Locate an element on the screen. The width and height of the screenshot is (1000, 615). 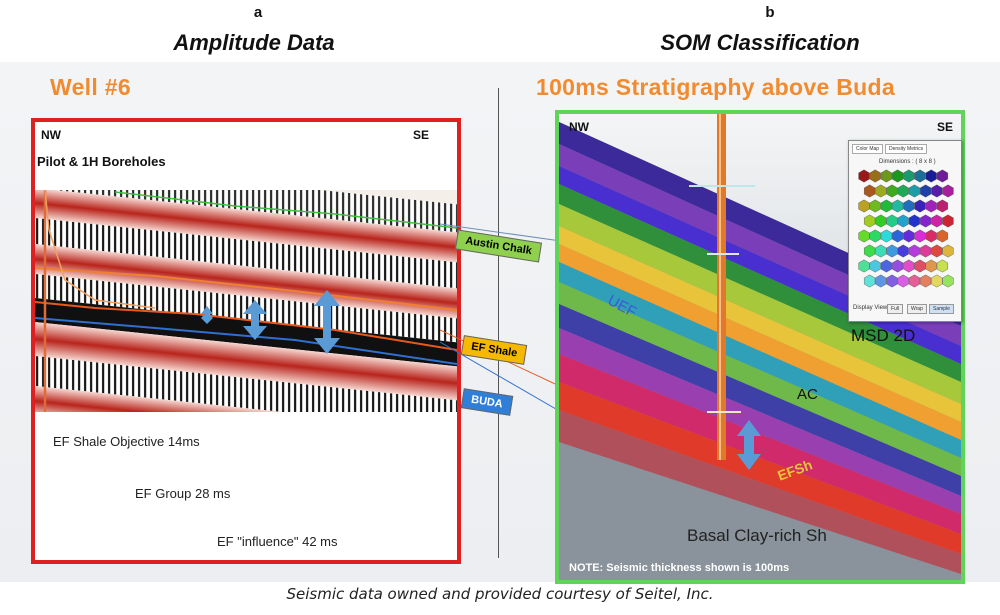
thickness-note: NOTE: Seismic thickness shown is 100ms is located at coordinates (679, 568).